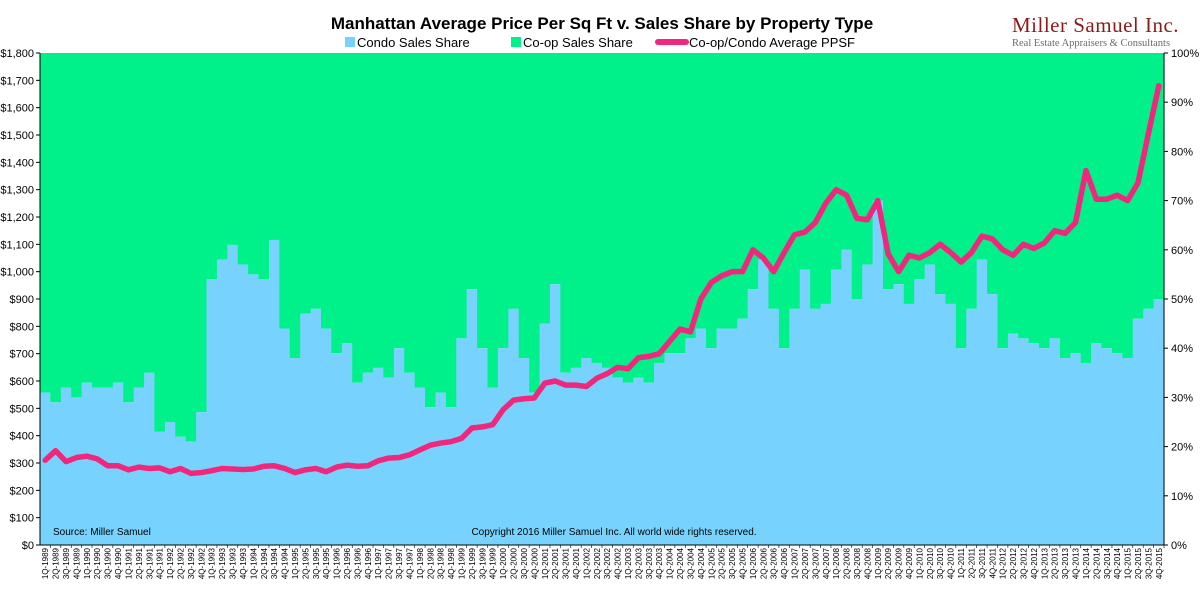  Describe the element at coordinates (805, 563) in the screenshot. I see `x-tick-label: 2Q-2007` at that location.